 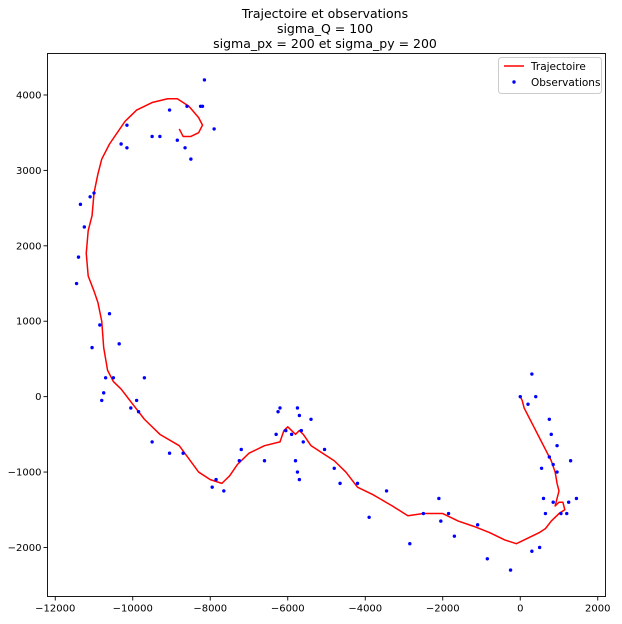 What do you see at coordinates (325, 28) in the screenshot?
I see `chart-subtitle-line-1: sigma_Q = 100` at bounding box center [325, 28].